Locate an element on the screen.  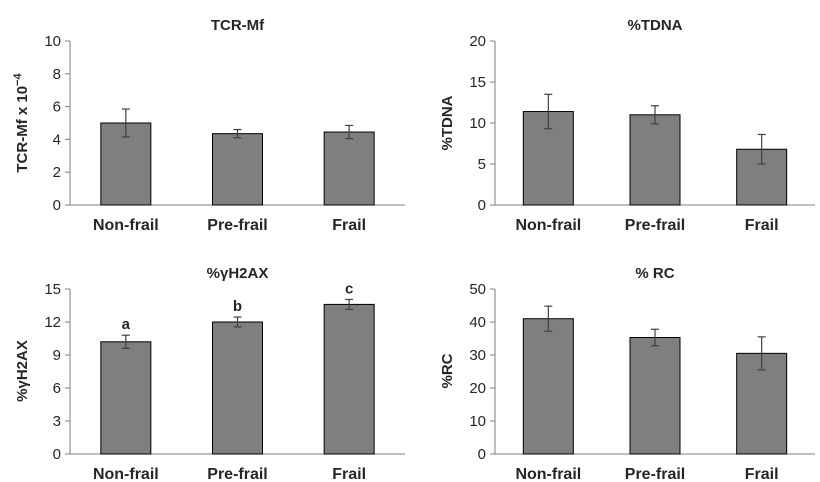
chart-title: %γH2AX is located at coordinates (238, 273).